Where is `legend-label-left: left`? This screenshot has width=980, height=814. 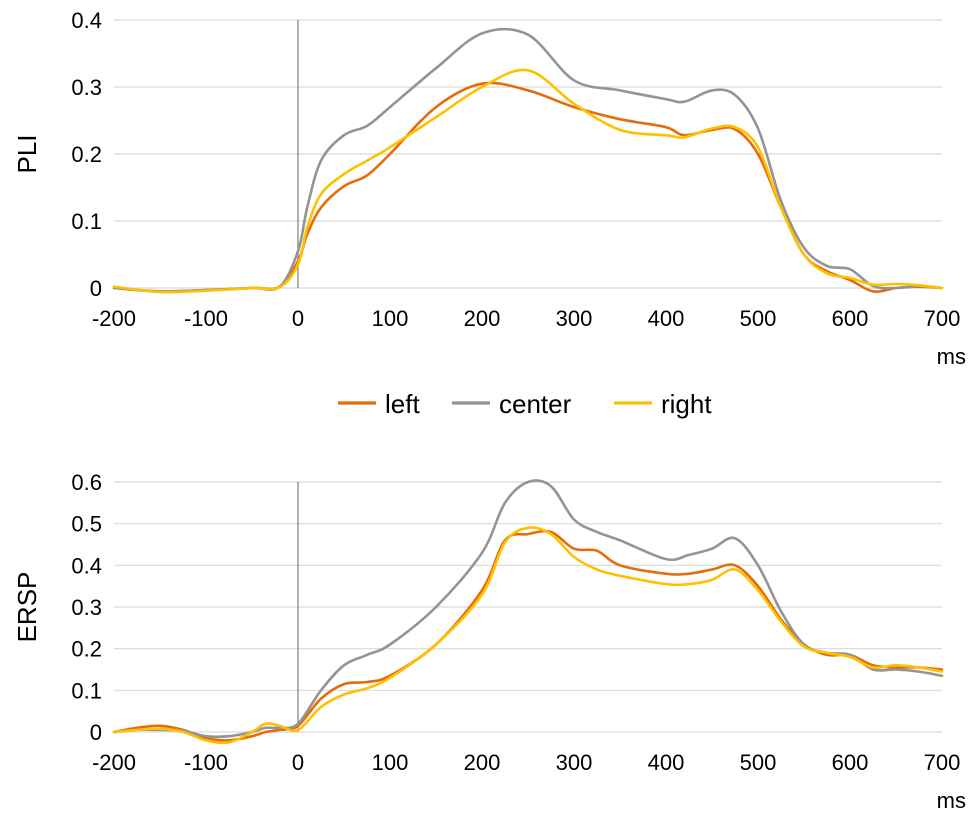 legend-label-left: left is located at coordinates (402, 404).